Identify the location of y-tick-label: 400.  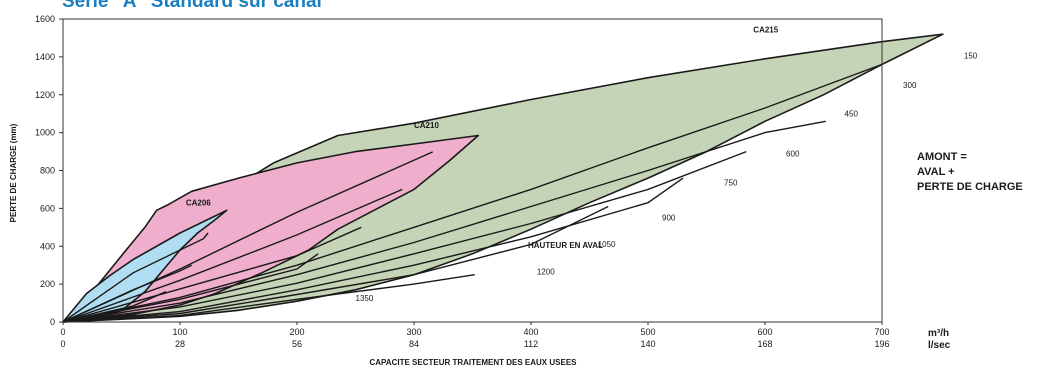
(47, 246).